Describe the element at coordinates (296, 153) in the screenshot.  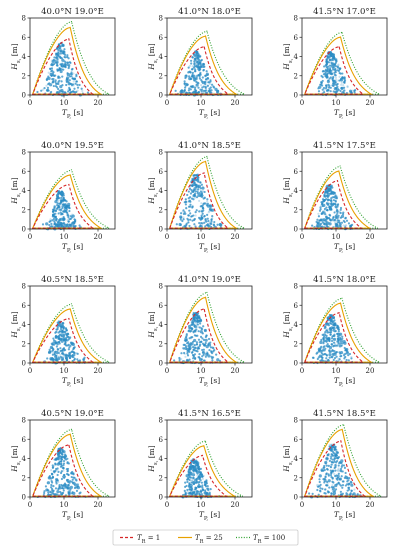
I see `y-tick-label: 8` at that location.